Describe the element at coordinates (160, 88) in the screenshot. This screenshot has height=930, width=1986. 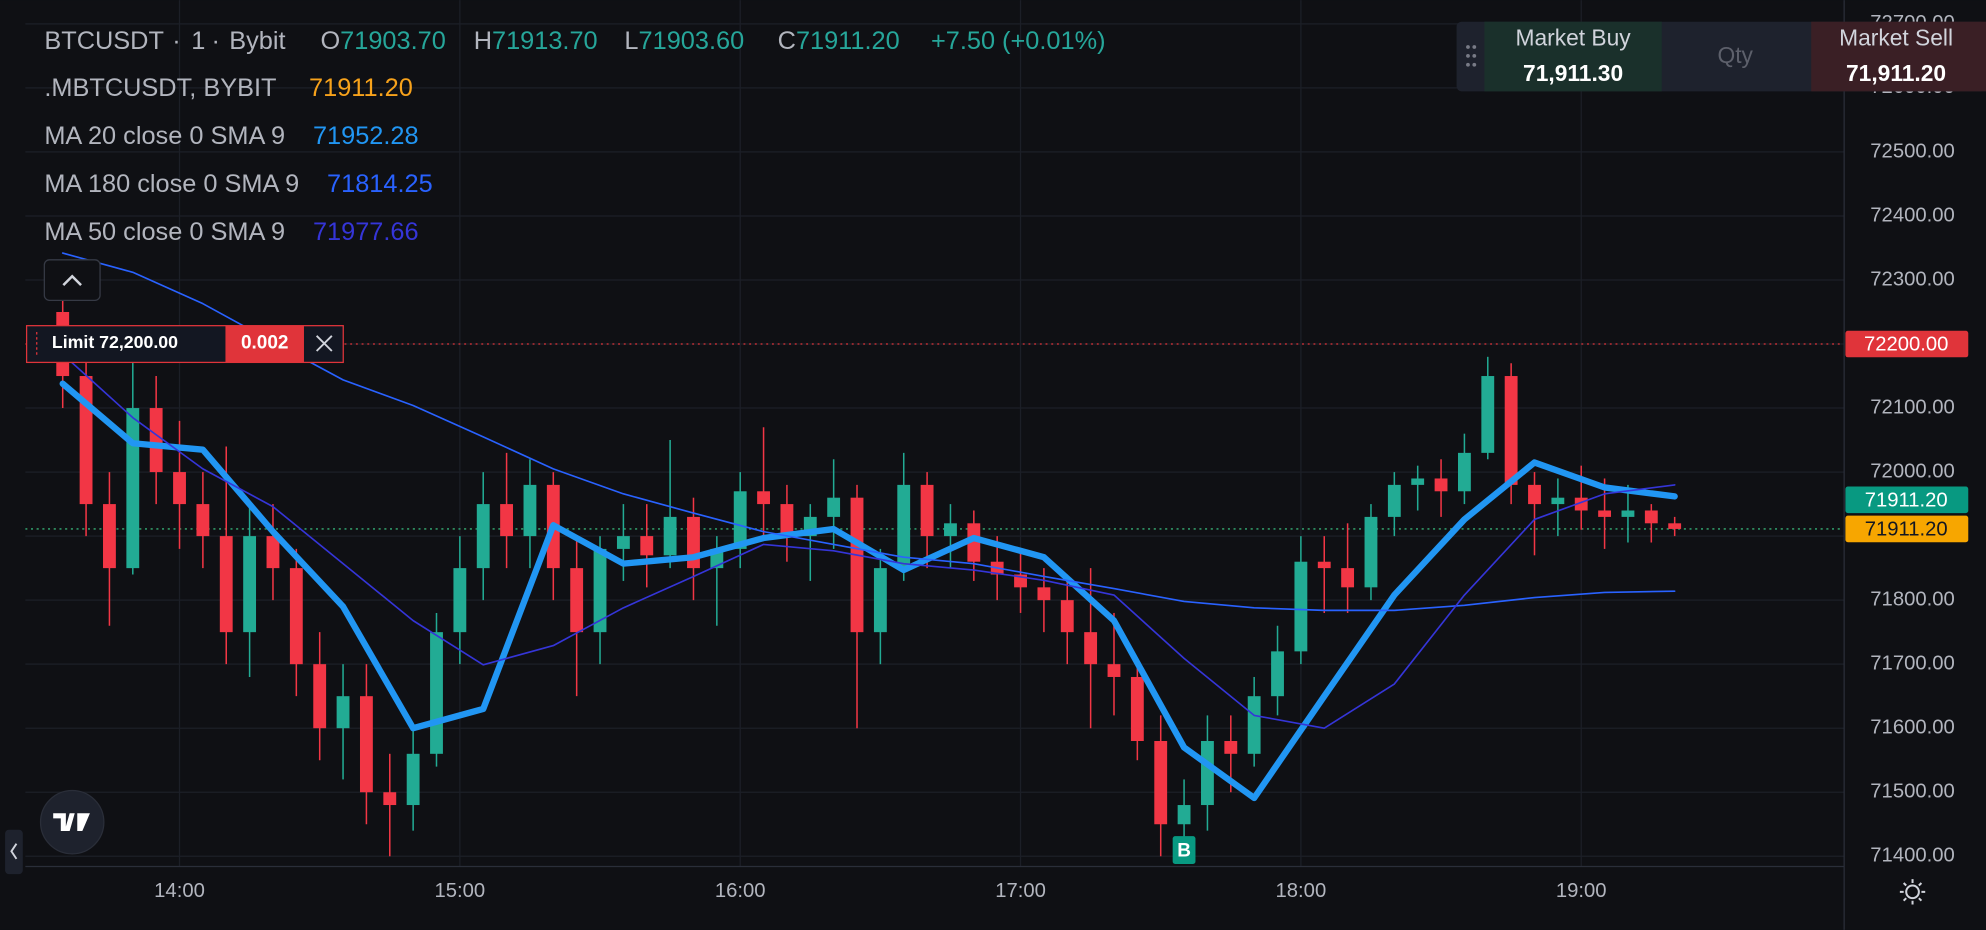
I see `compare-name: .MBTCUSDT, BYBIT` at that location.